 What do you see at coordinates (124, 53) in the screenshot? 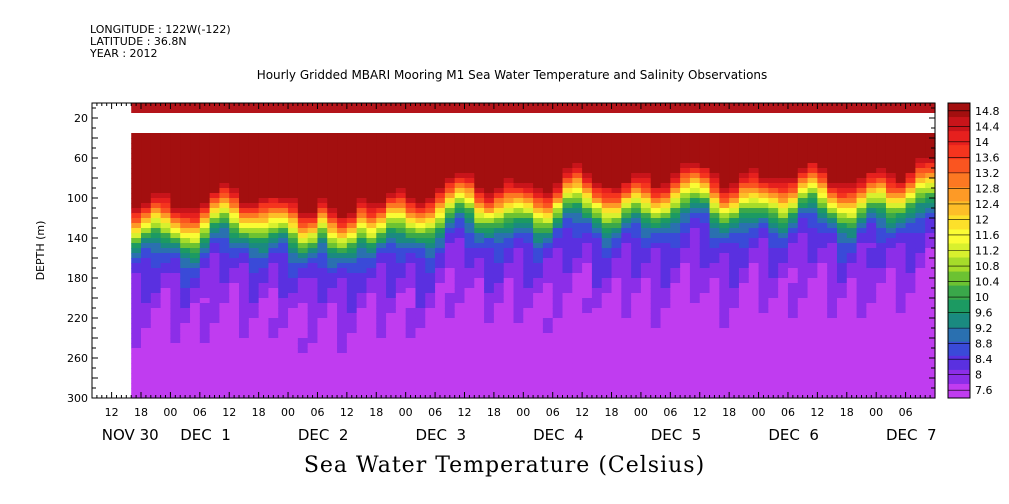
I see `year-label: YEAR : 2012` at bounding box center [124, 53].